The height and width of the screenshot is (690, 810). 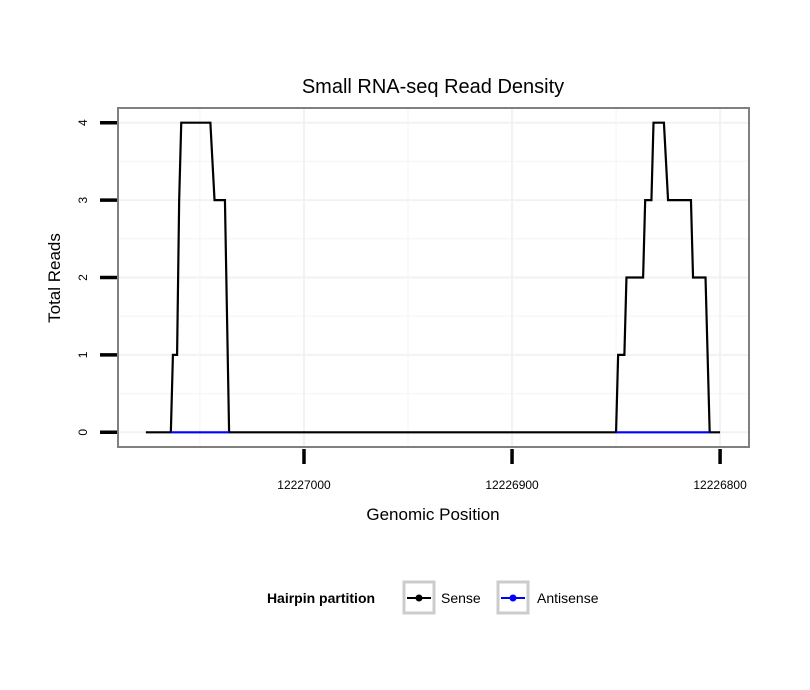 I want to click on x-tick-label: 12226800, so click(x=720, y=485).